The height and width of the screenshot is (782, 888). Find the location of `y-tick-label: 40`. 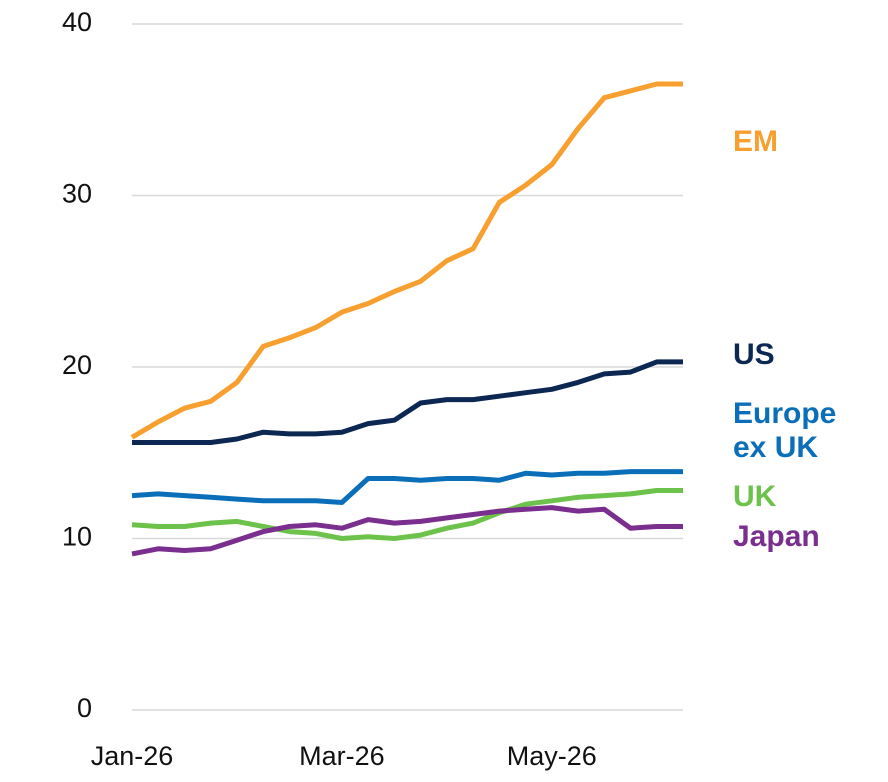

y-tick-label: 40 is located at coordinates (77, 22).